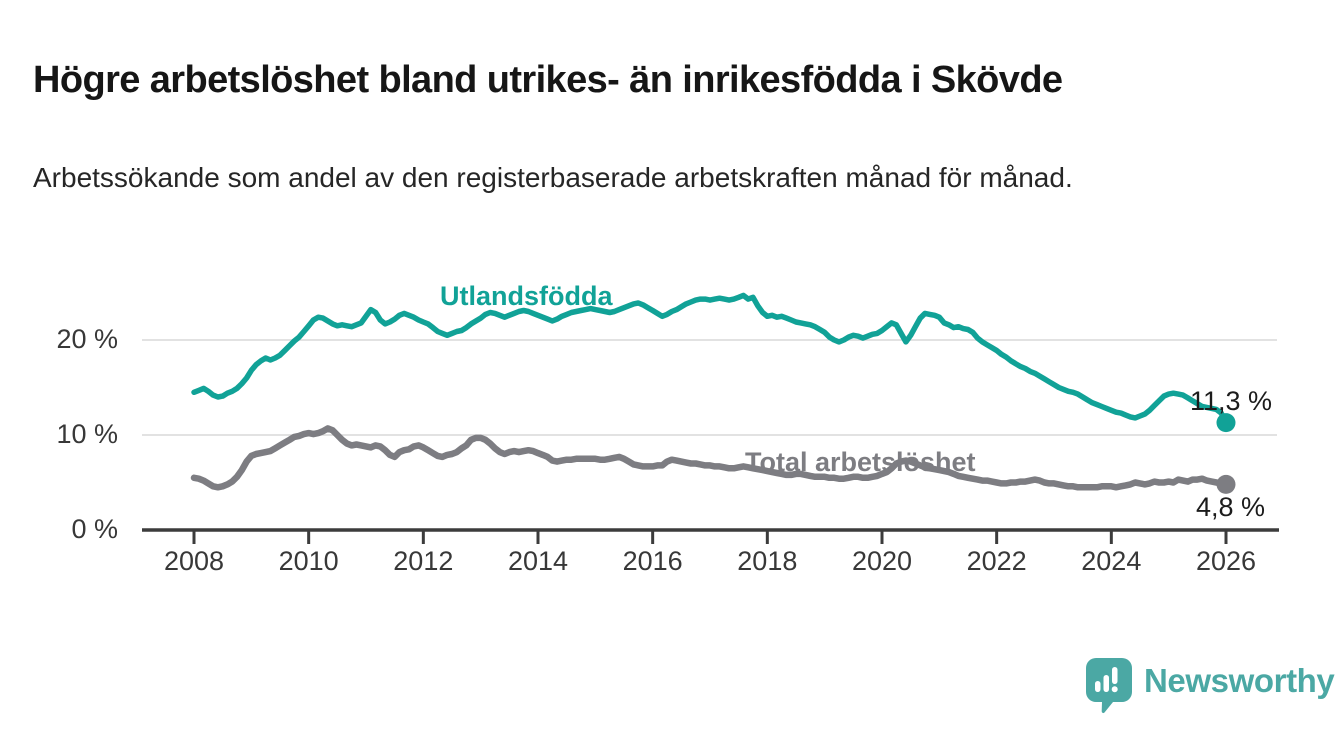  What do you see at coordinates (1239, 680) in the screenshot?
I see `newsworthy-logo-text: Newsworthy` at bounding box center [1239, 680].